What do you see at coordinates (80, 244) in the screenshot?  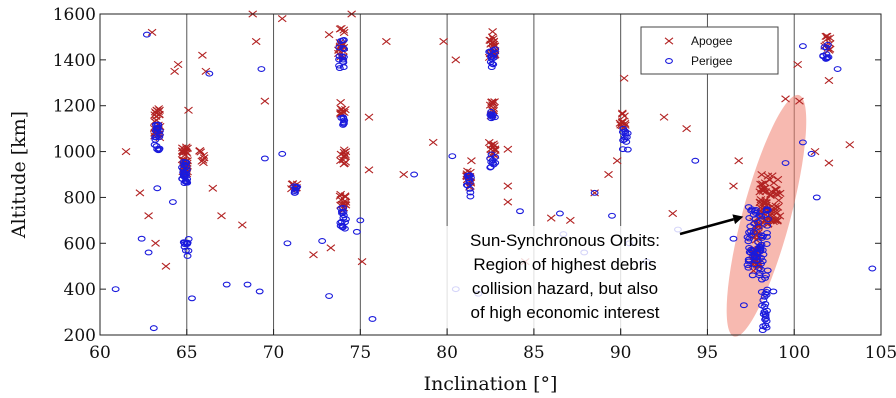 I see `y-tick-label: 600` at bounding box center [80, 244].